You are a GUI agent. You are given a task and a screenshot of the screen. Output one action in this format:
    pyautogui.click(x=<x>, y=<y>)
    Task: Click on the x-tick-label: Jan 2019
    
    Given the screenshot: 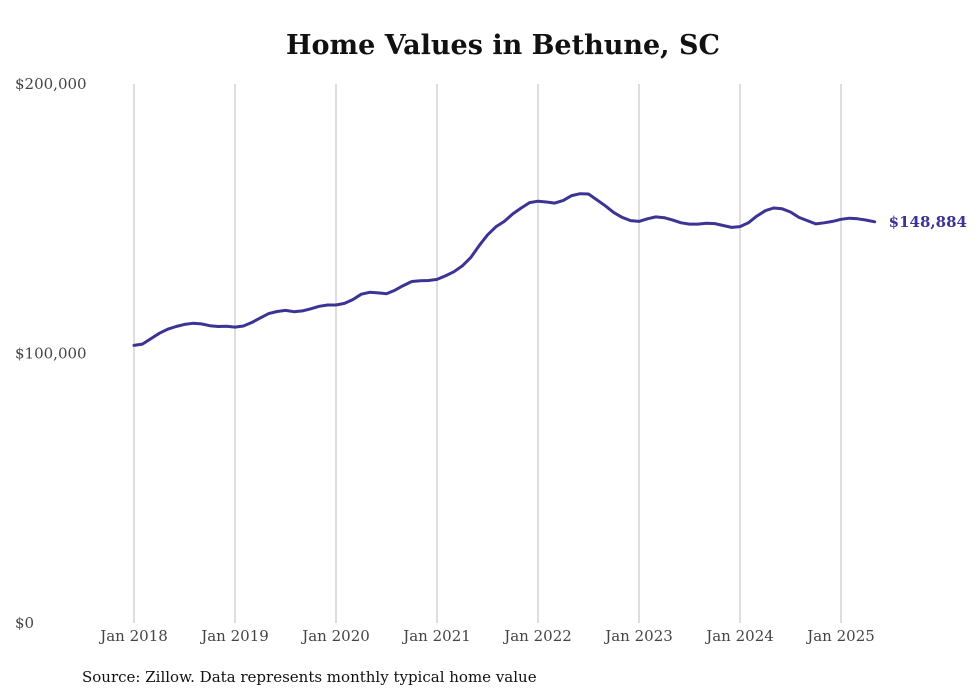 What is the action you would take?
    pyautogui.click(x=234, y=636)
    